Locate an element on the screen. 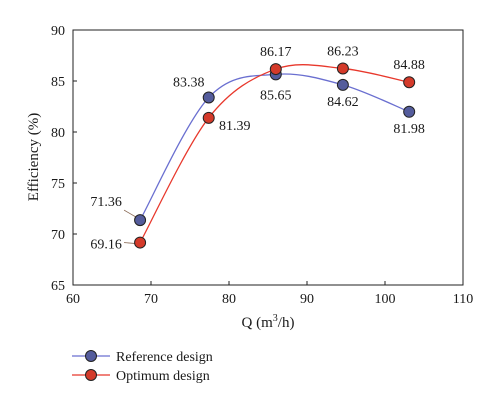 This screenshot has height=406, width=500. x-tick-label: 110 is located at coordinates (463, 299).